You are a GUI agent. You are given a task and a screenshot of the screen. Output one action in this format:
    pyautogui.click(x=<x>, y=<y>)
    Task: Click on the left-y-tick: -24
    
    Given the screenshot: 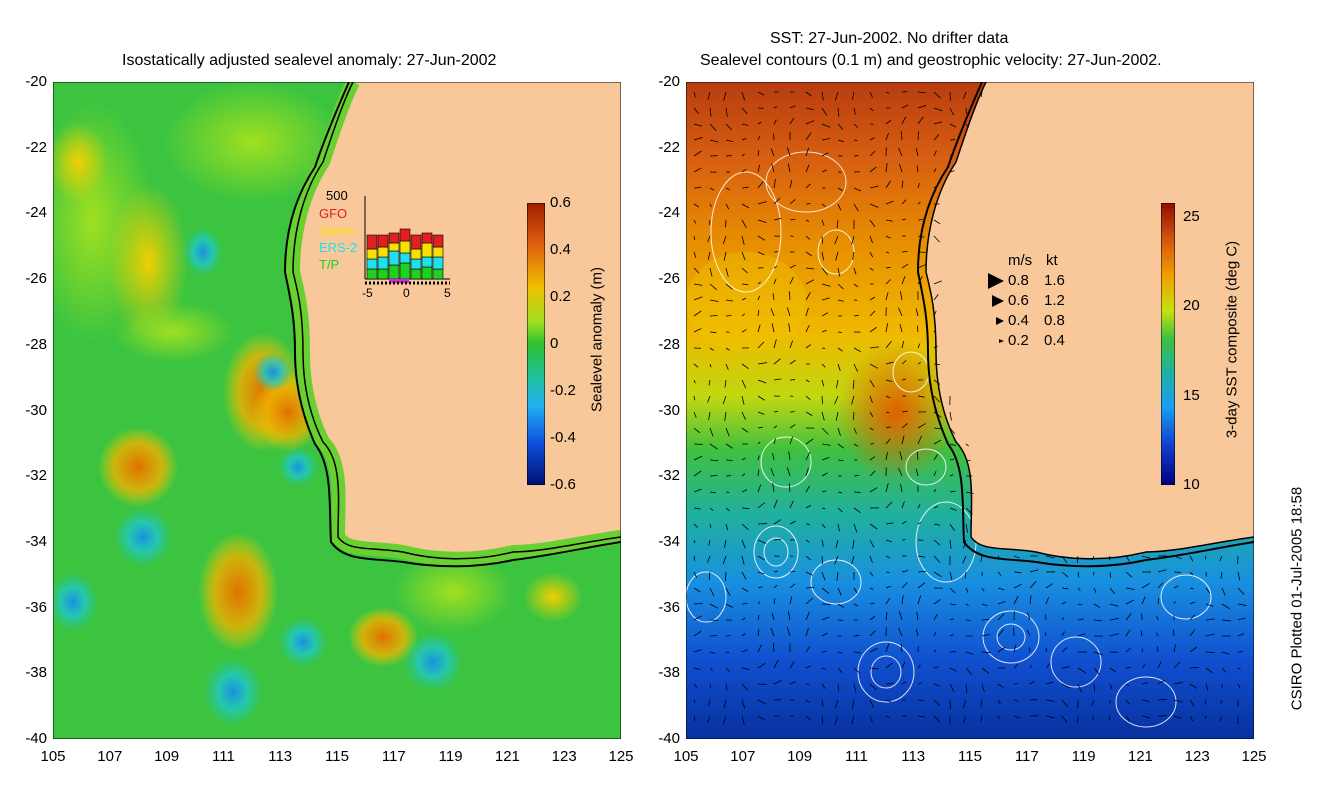 What is the action you would take?
    pyautogui.click(x=36, y=213)
    